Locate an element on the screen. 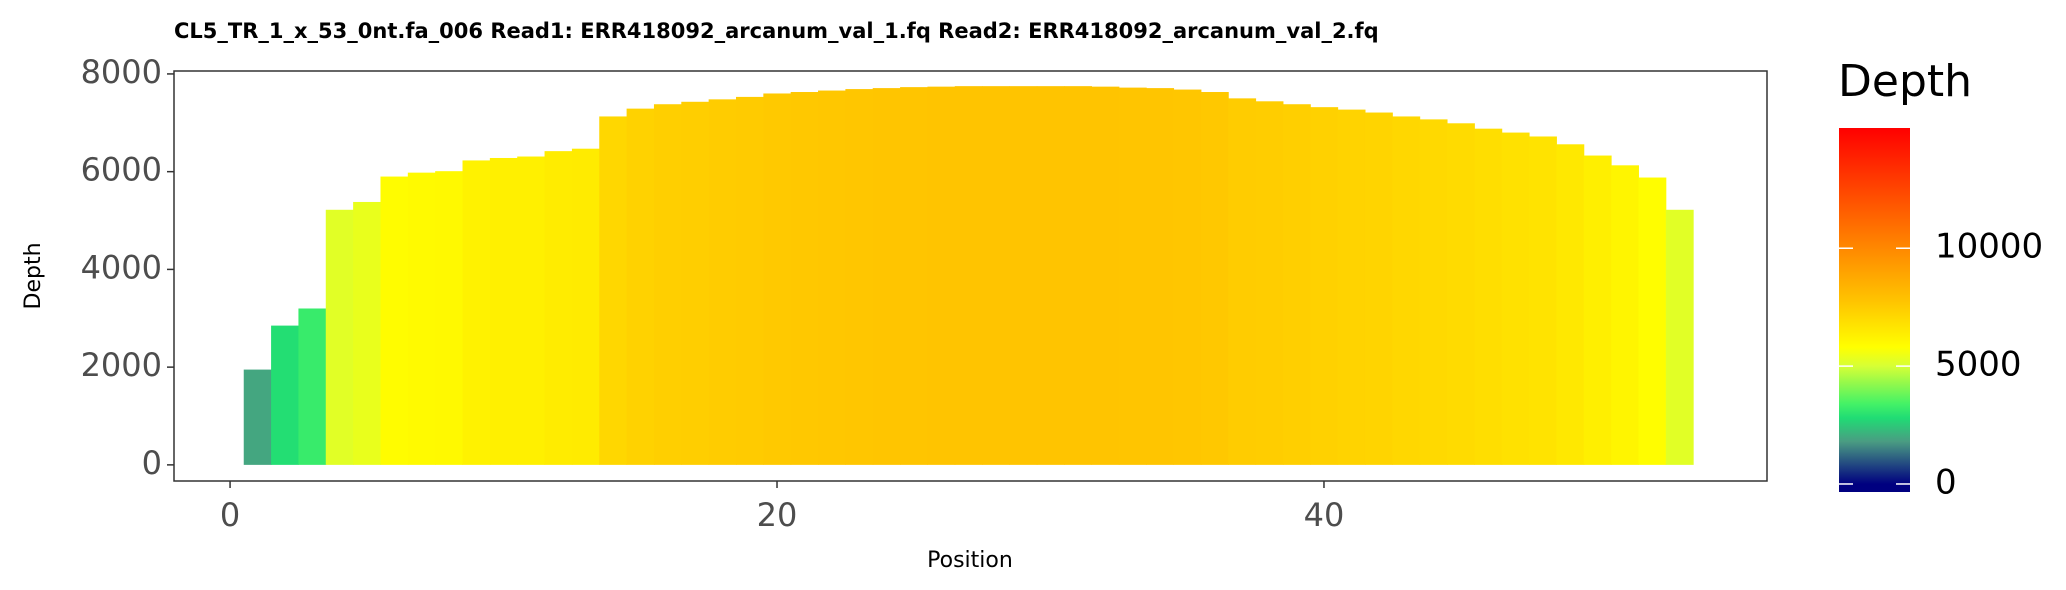 The image size is (2066, 590). legend-title: Depth is located at coordinates (1905, 81).